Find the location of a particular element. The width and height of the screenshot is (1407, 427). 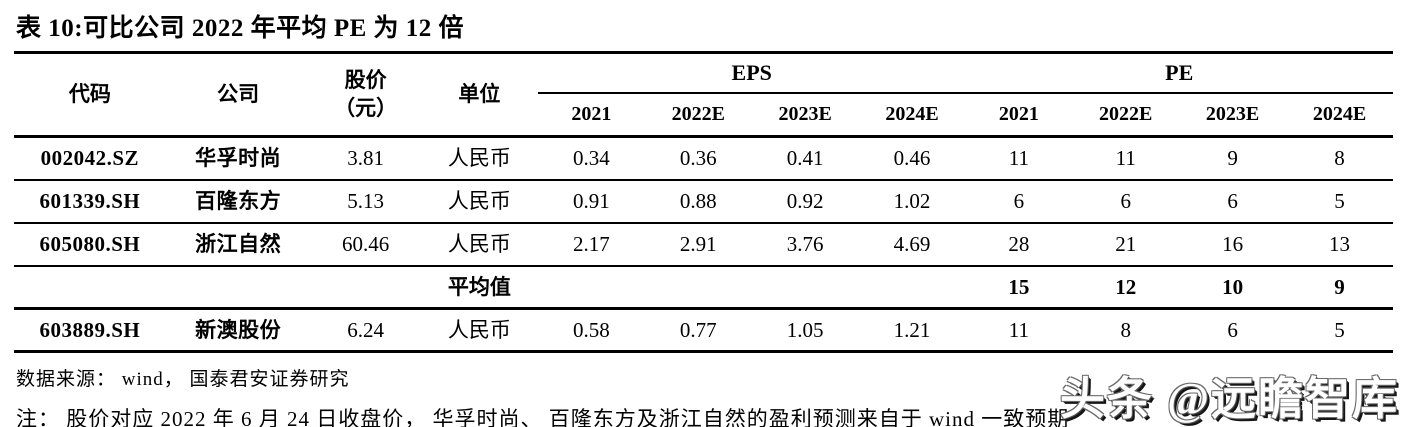

header-pe-2024e: 2024E is located at coordinates (1339, 115).